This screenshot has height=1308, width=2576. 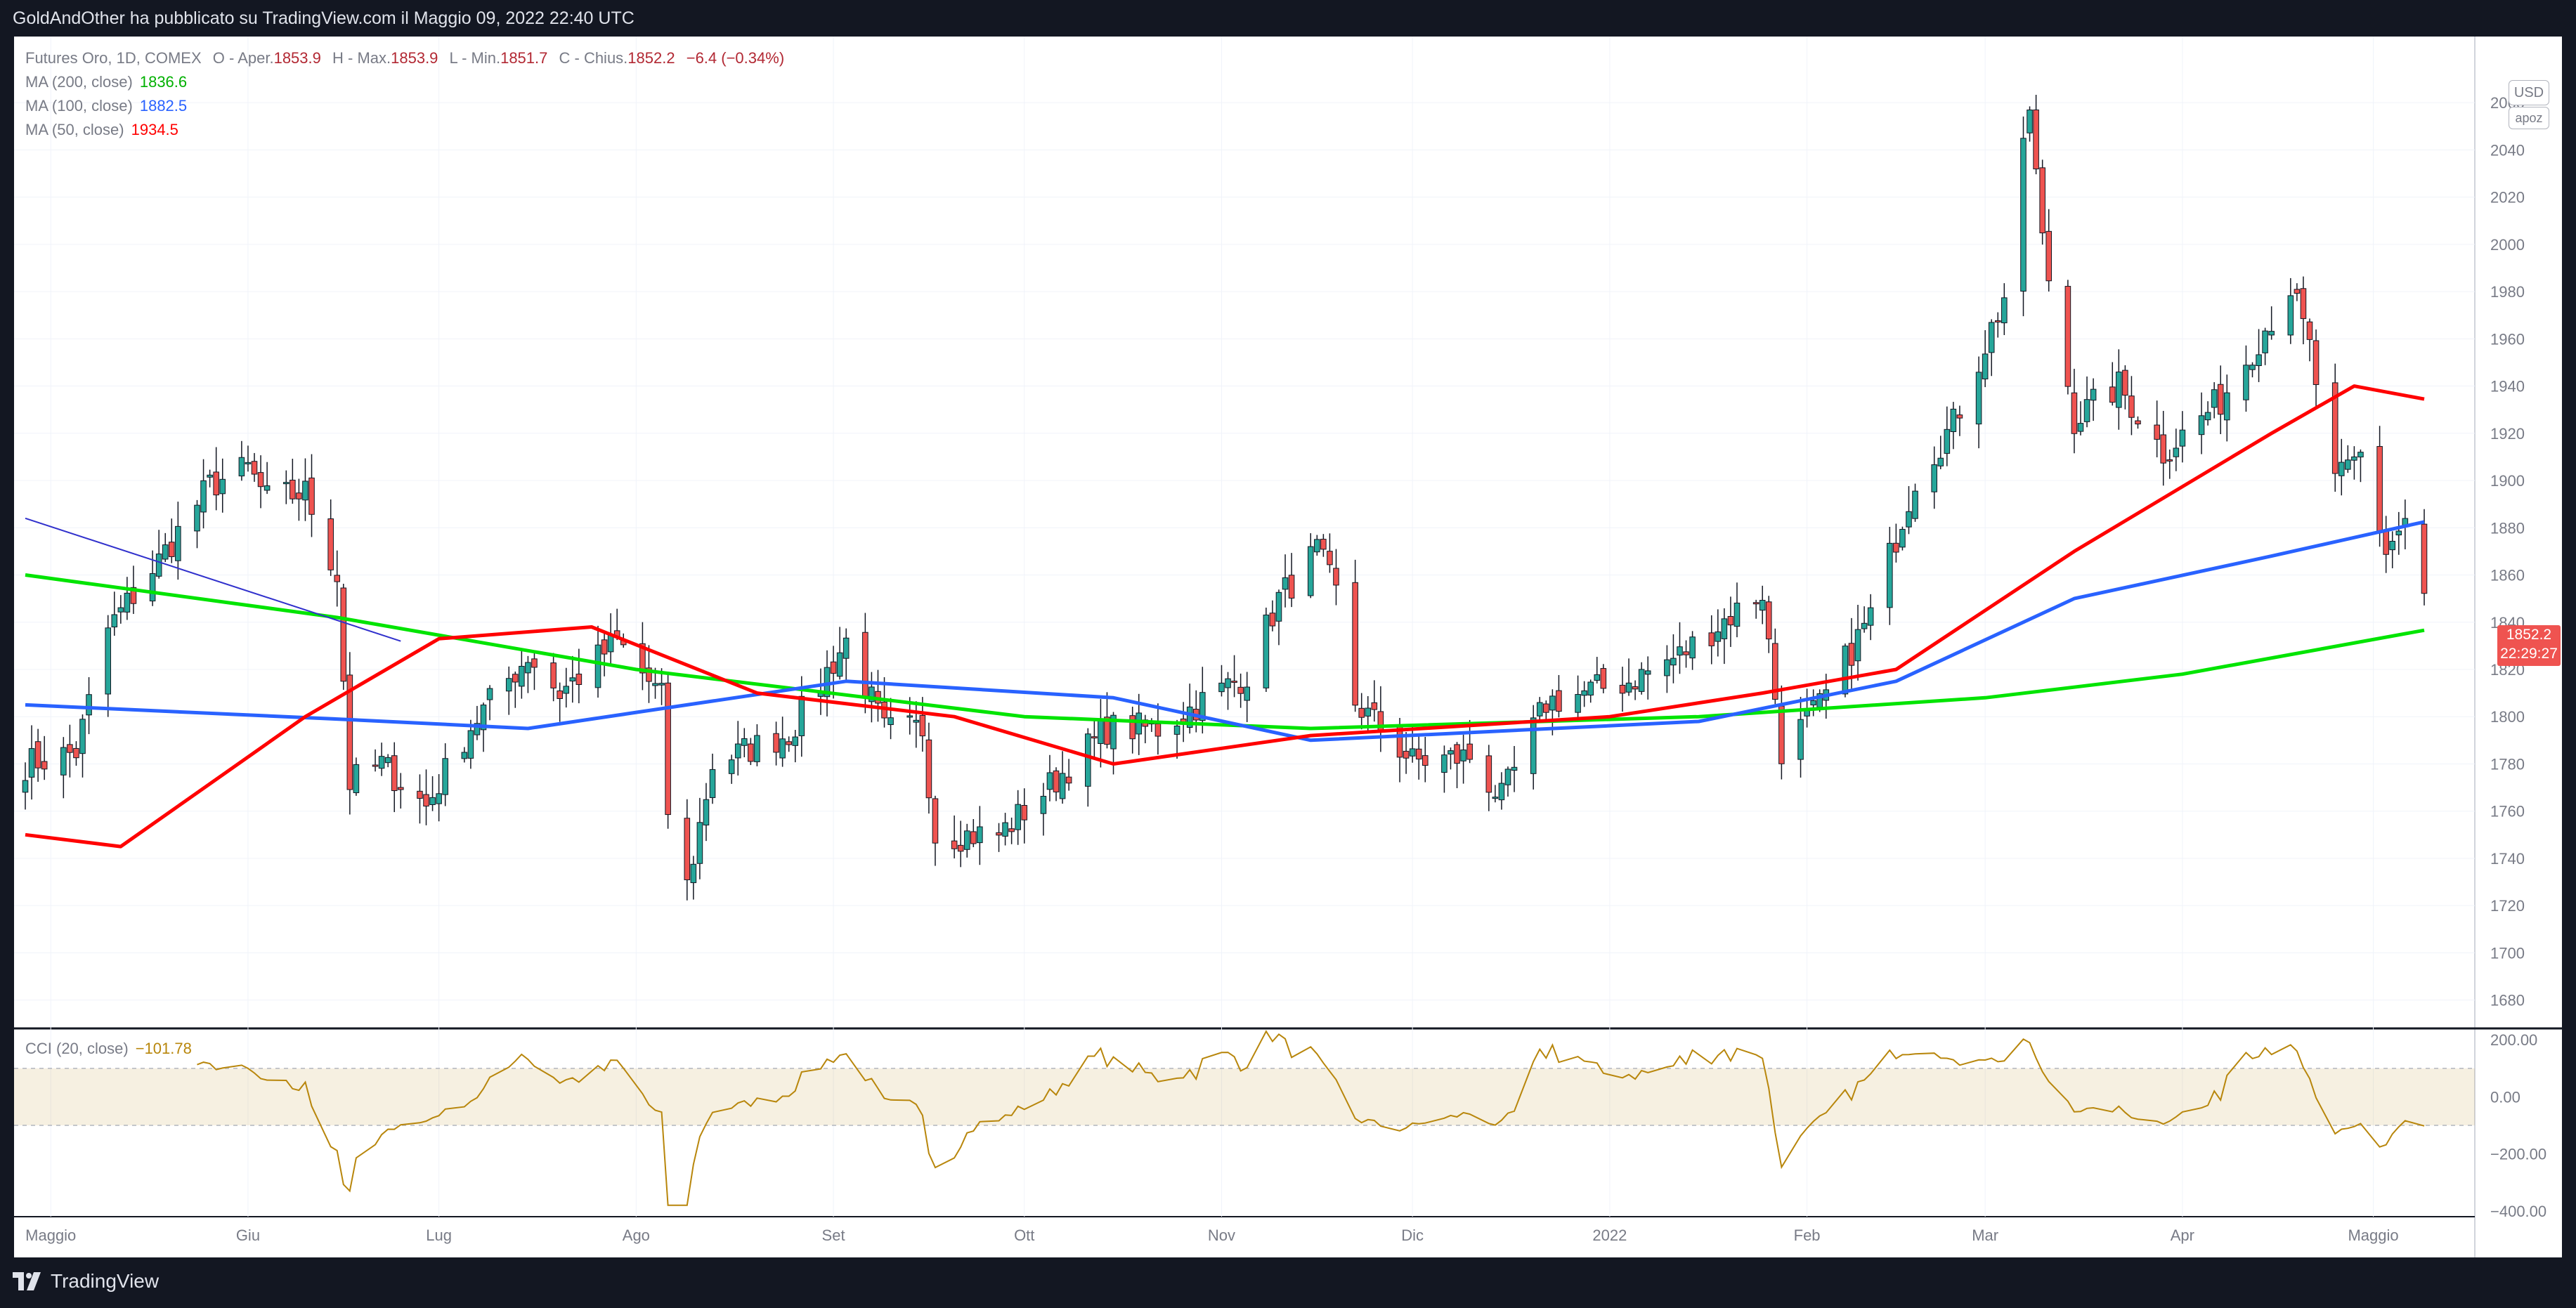 I want to click on scale-mode-button: apoz, so click(x=2529, y=118).